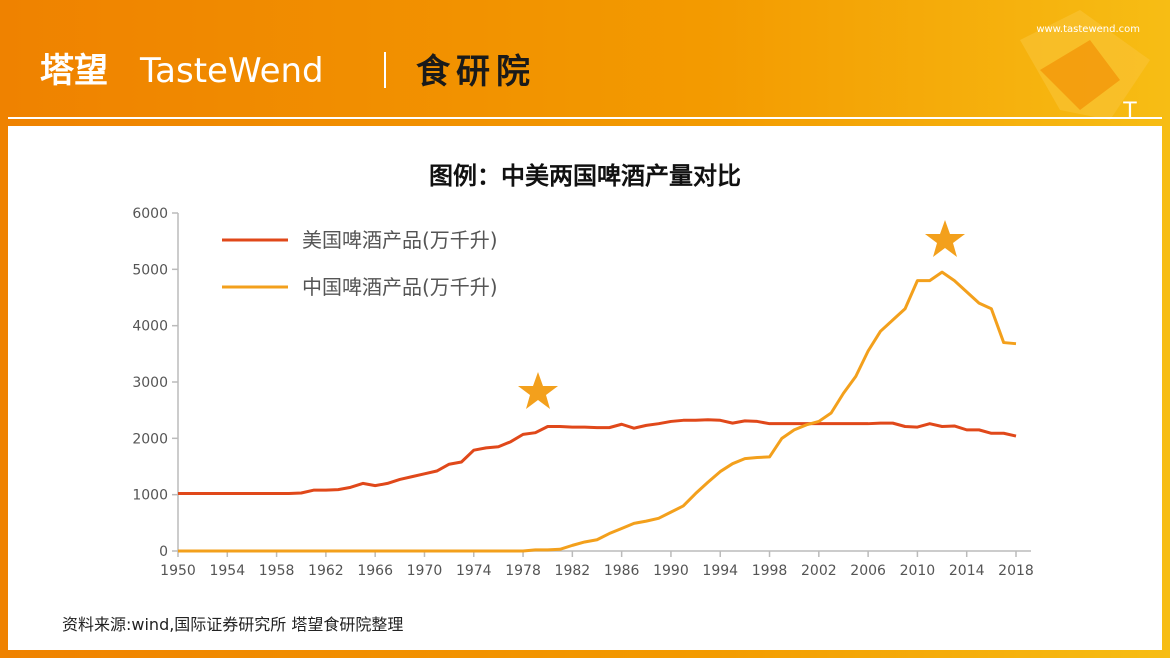 The image size is (1170, 662). I want to click on series-line, so click(597, 457).